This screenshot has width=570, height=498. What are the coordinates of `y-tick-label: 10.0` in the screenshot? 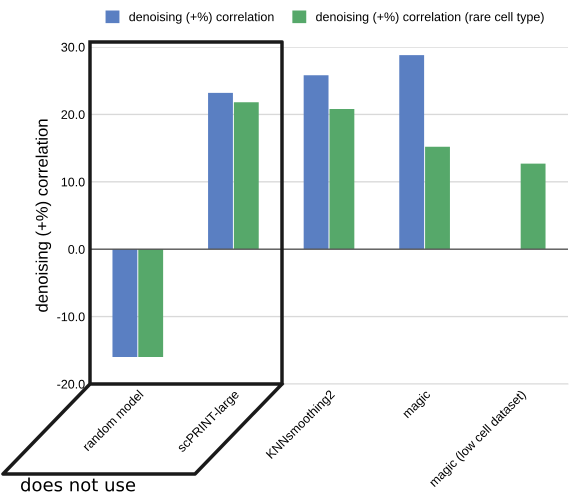 It's located at (73, 182).